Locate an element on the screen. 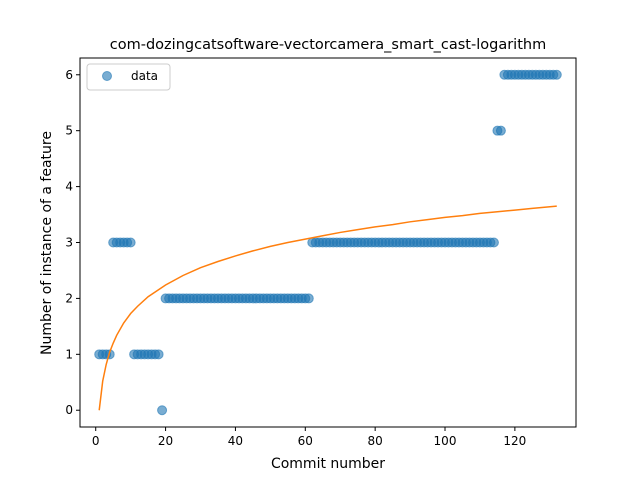 The width and height of the screenshot is (640, 480). x-tick-label: 80 is located at coordinates (375, 441).